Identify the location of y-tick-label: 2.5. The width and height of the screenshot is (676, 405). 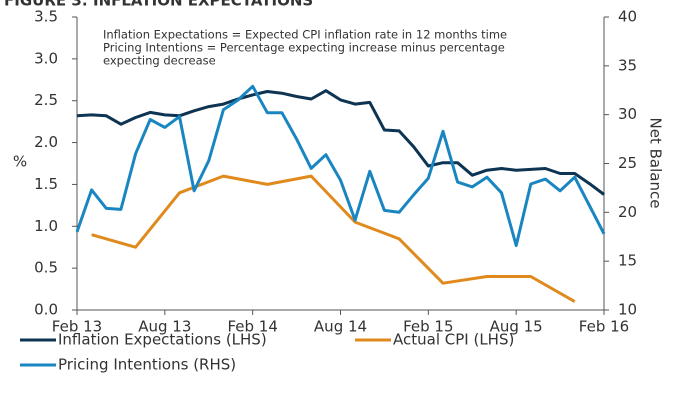
(46, 100).